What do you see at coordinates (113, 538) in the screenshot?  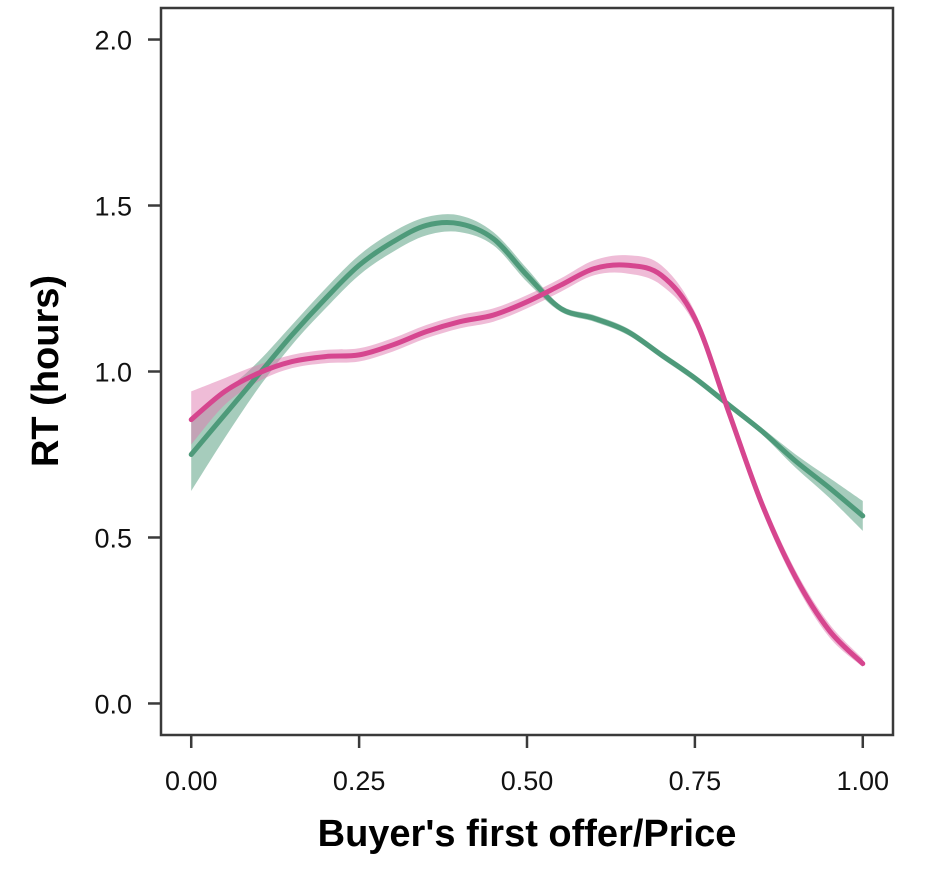 I see `y-tick-label: 0.5` at bounding box center [113, 538].